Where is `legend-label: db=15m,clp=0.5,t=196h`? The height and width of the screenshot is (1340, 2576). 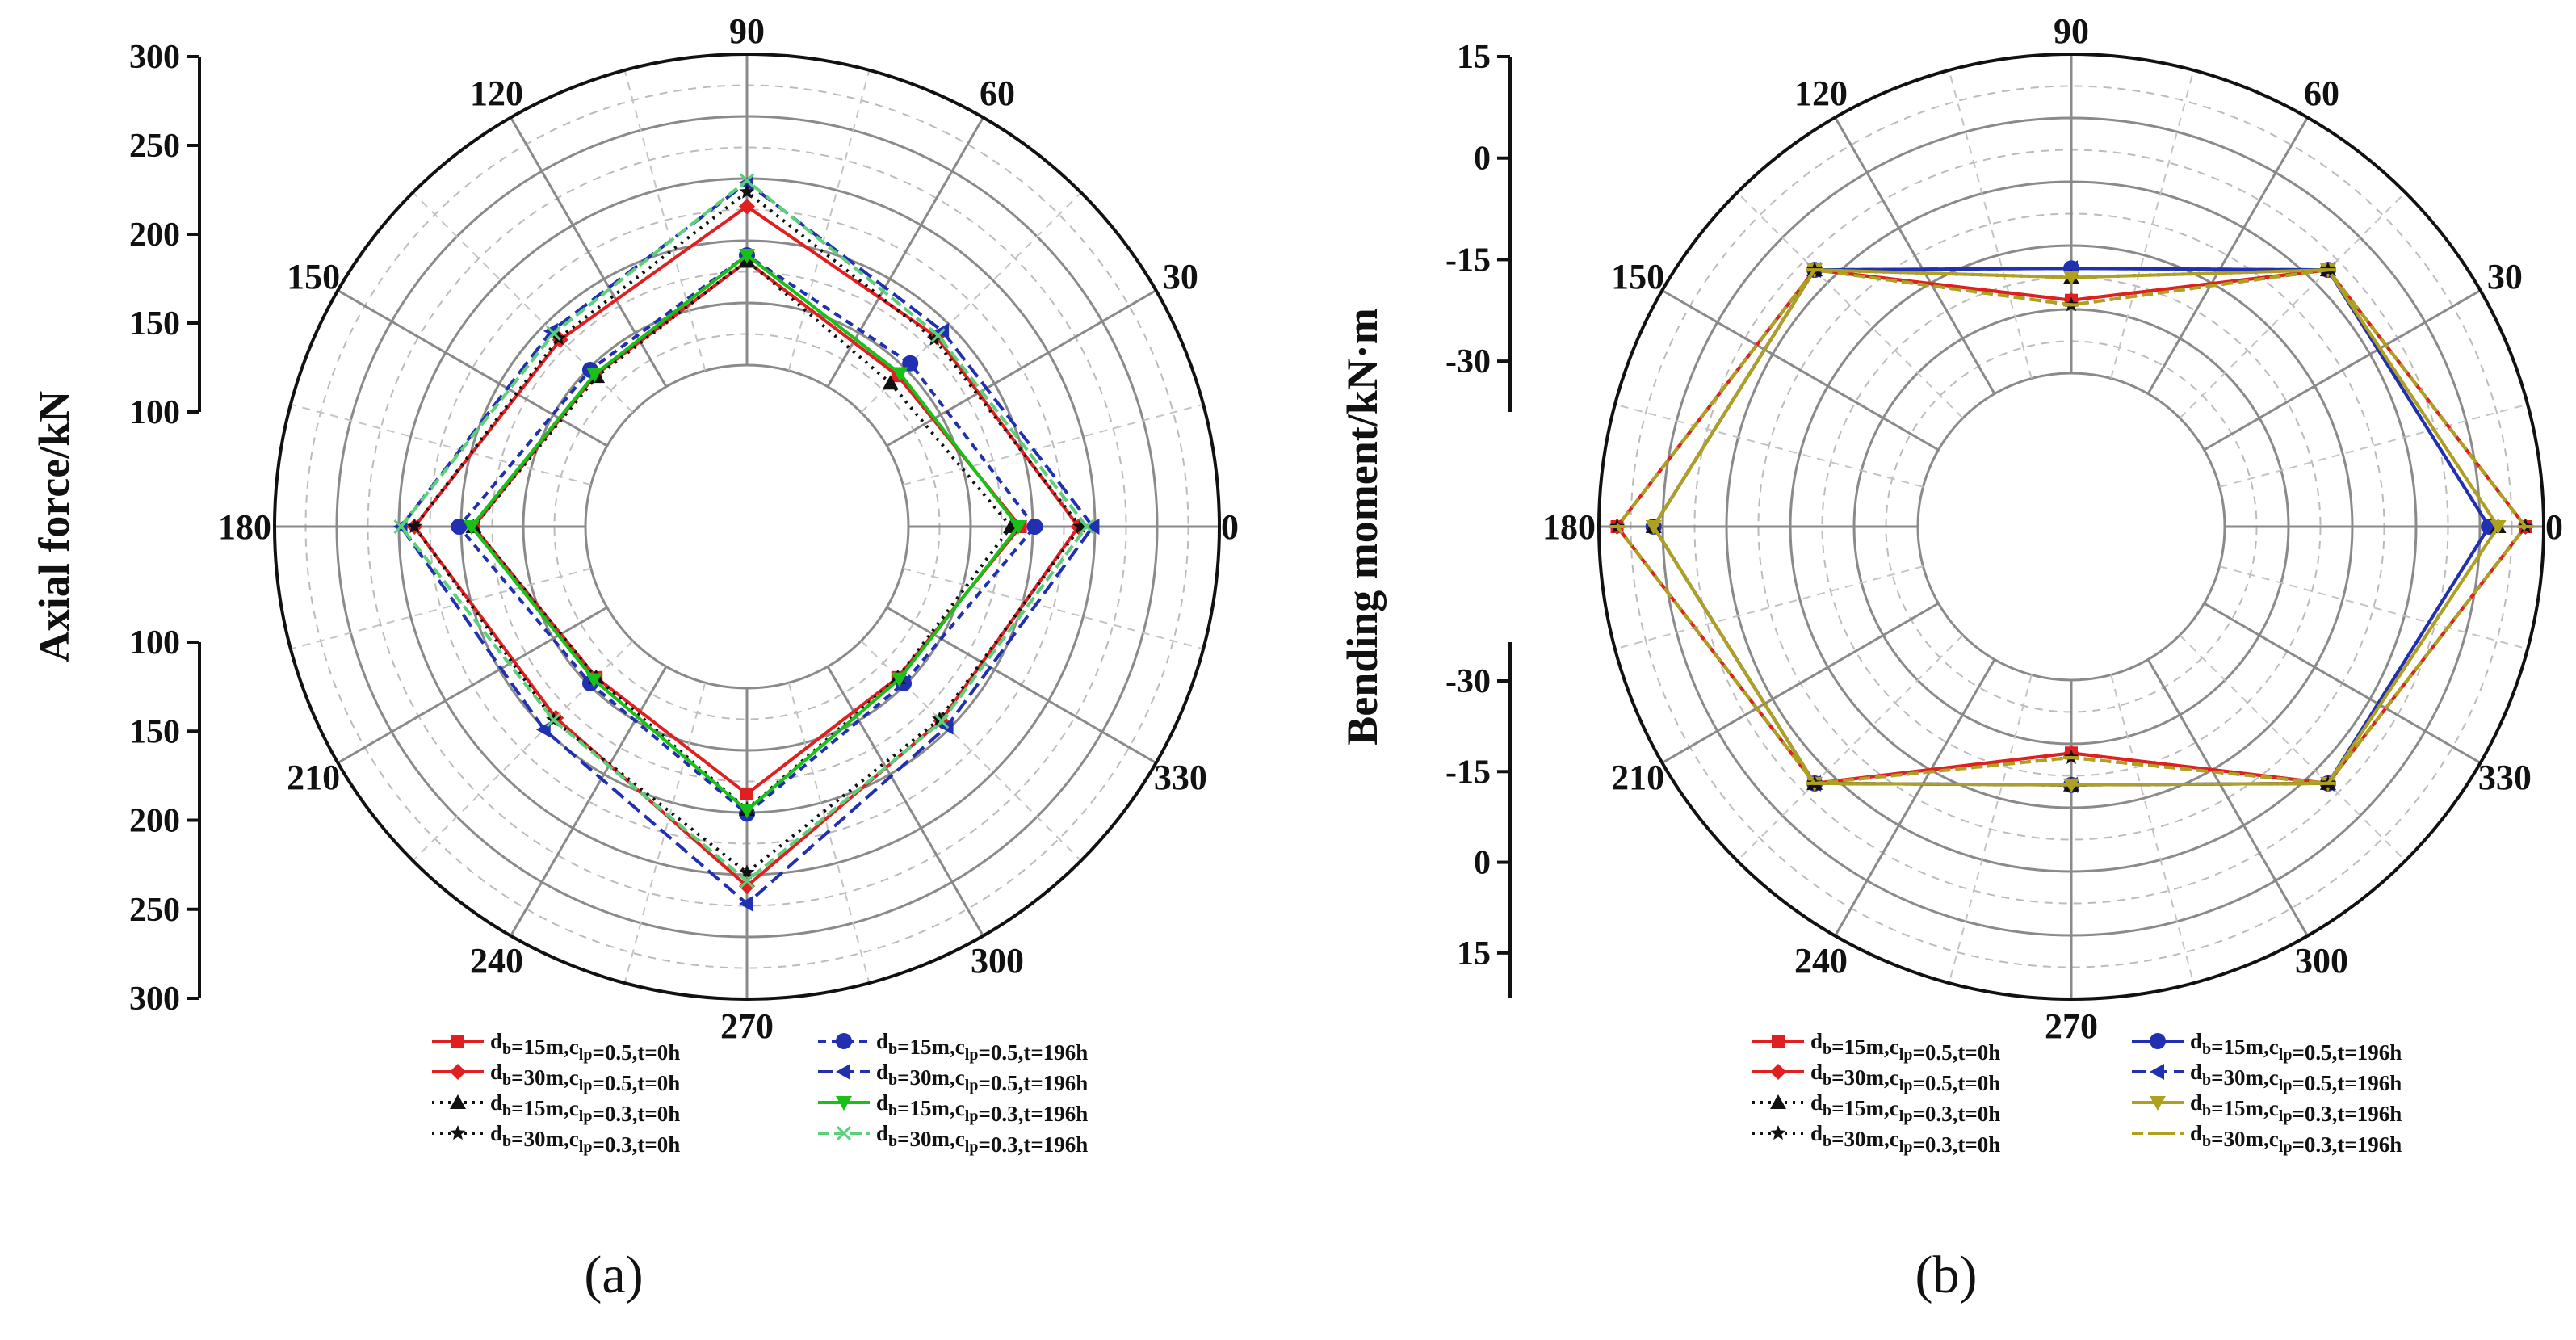
legend-label: db=15m,clp=0.5,t=196h is located at coordinates (2296, 1047).